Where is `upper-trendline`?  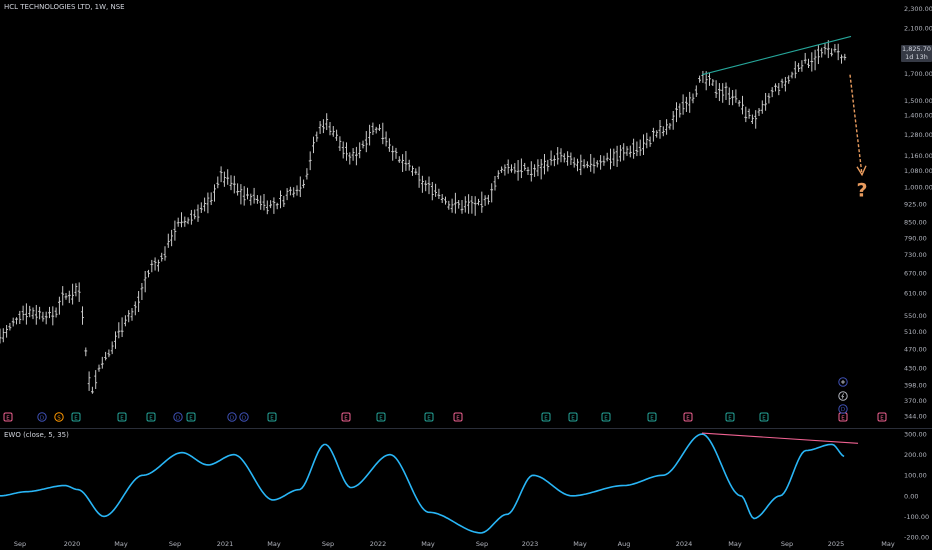 upper-trendline is located at coordinates (776, 55).